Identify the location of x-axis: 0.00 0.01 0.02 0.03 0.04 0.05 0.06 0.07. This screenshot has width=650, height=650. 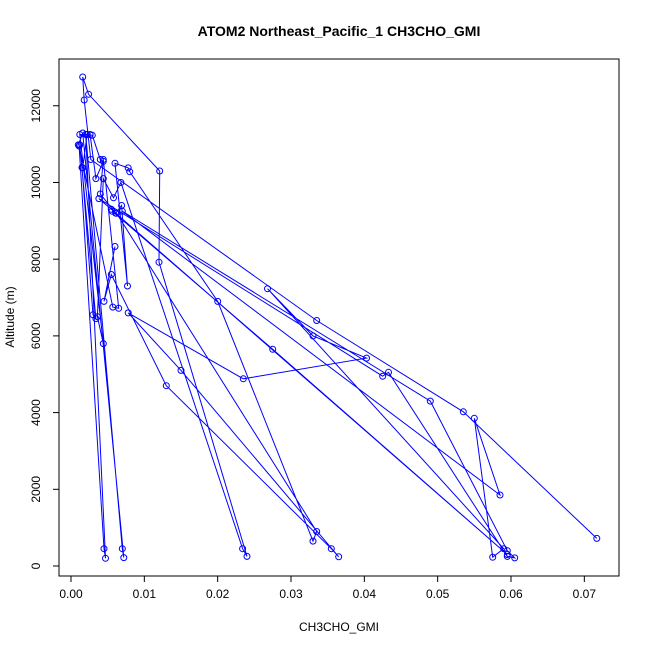
(327, 588).